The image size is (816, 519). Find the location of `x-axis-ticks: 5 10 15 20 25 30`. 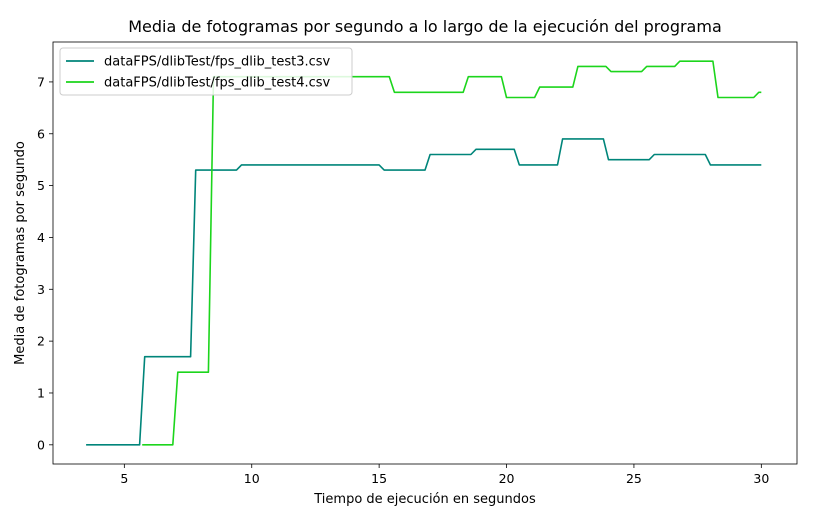

x-axis-ticks: 5 10 15 20 25 30 is located at coordinates (444, 475).